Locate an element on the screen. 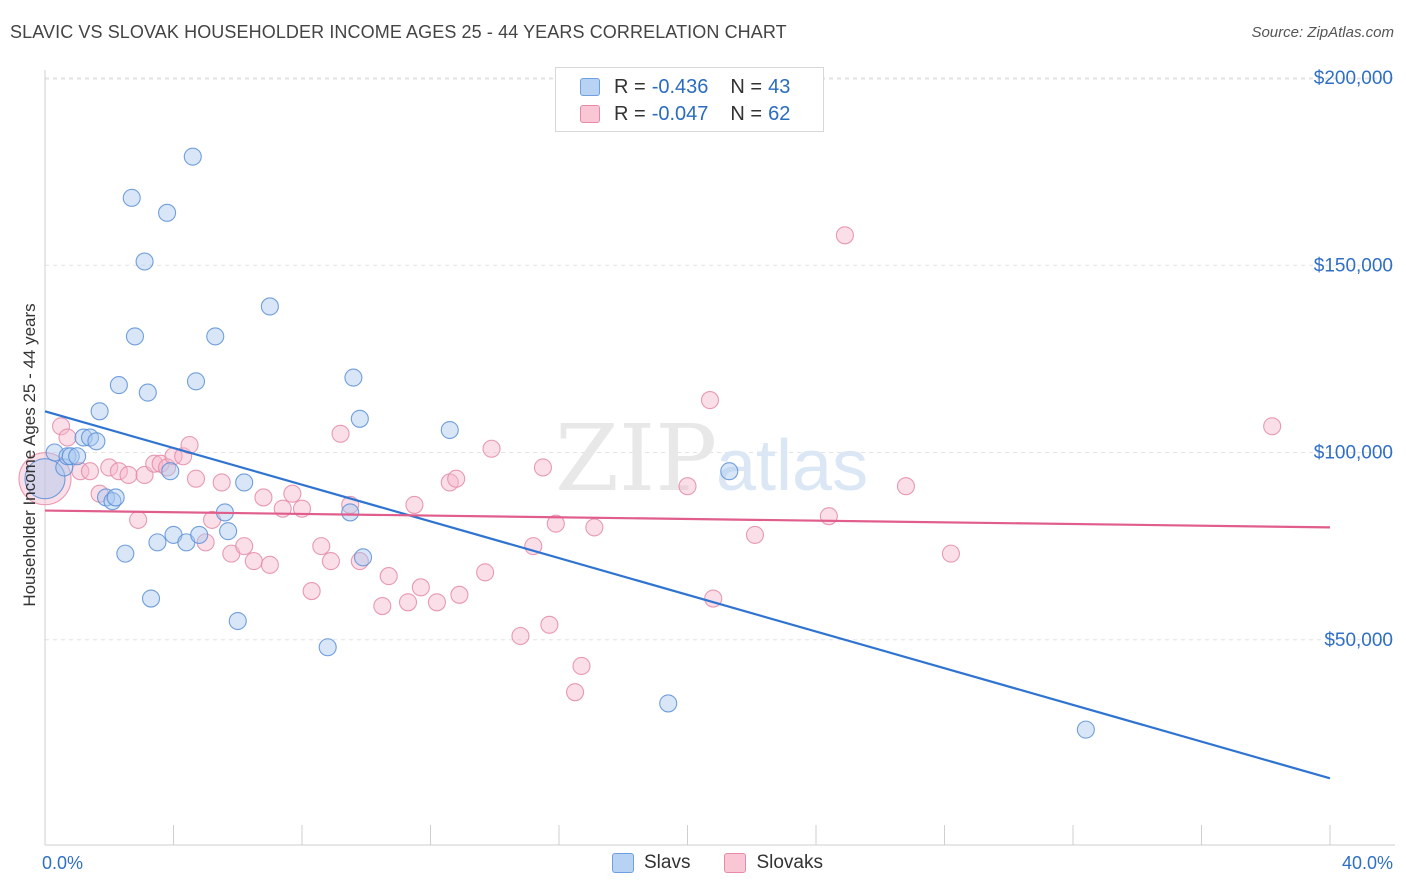 Image resolution: width=1406 pixels, height=892 pixels. legend-item-slavs: Slavs is located at coordinates (651, 863).